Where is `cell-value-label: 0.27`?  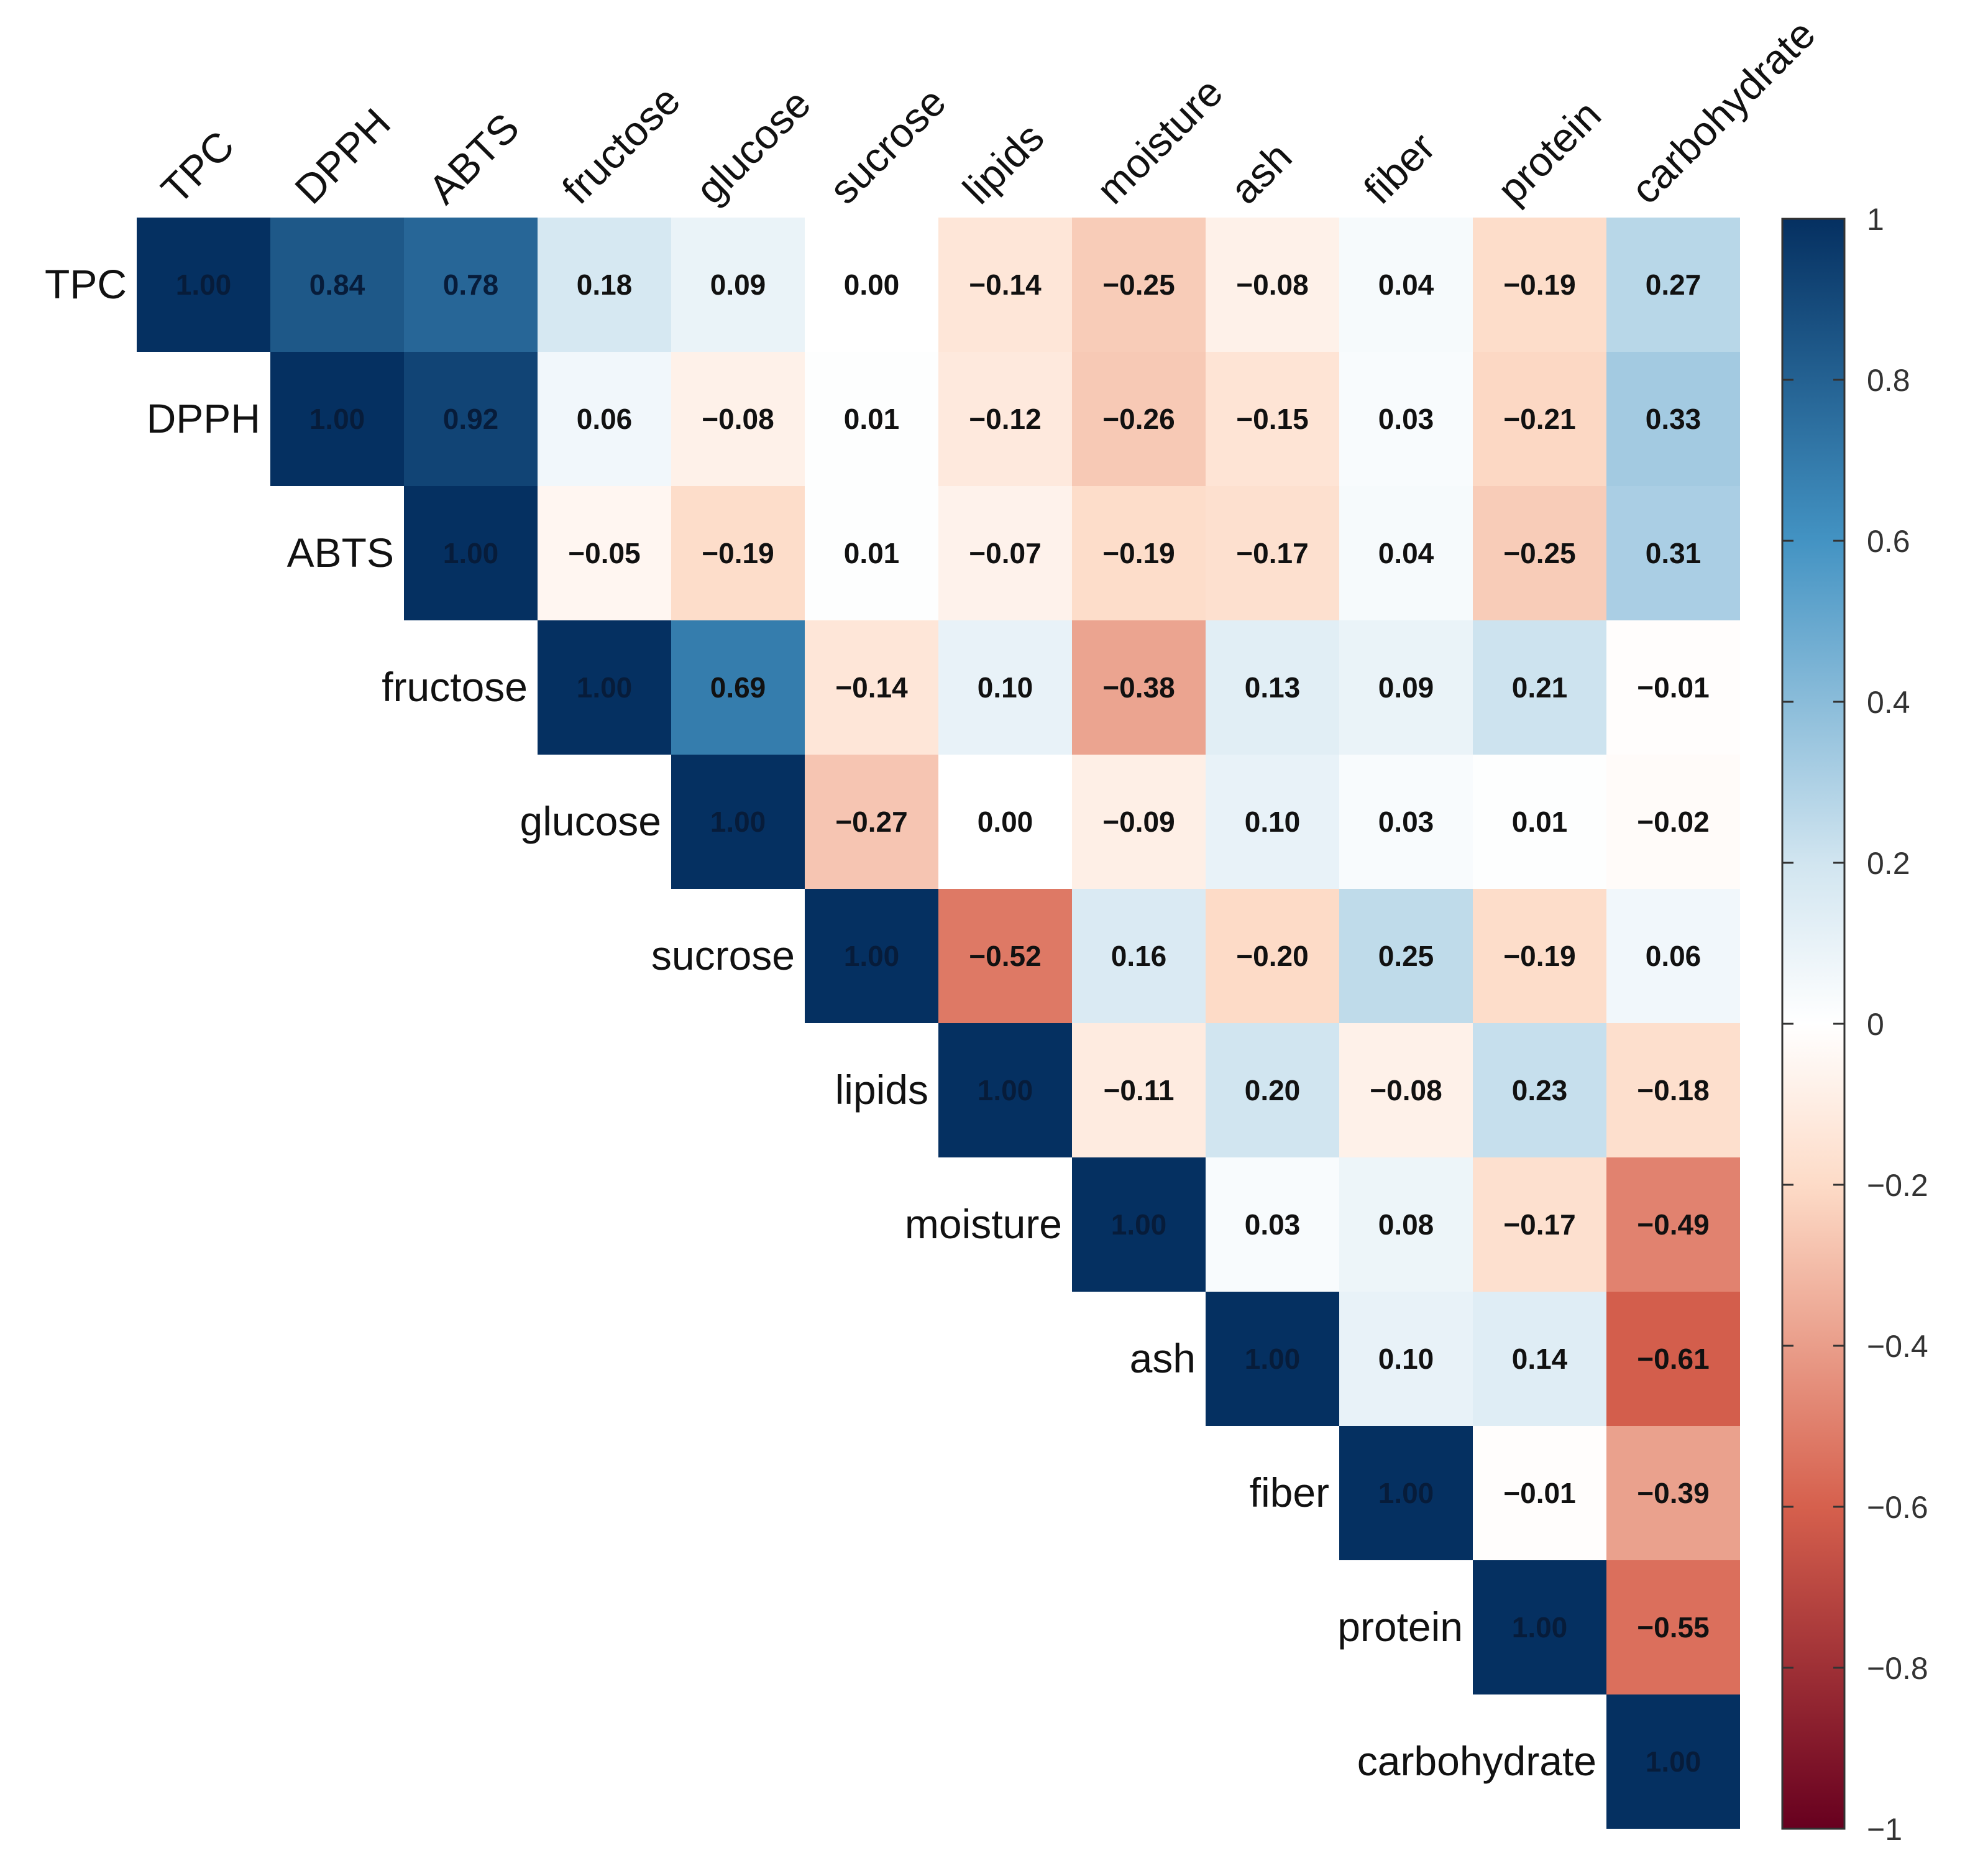
cell-value-label: 0.27 is located at coordinates (1674, 285).